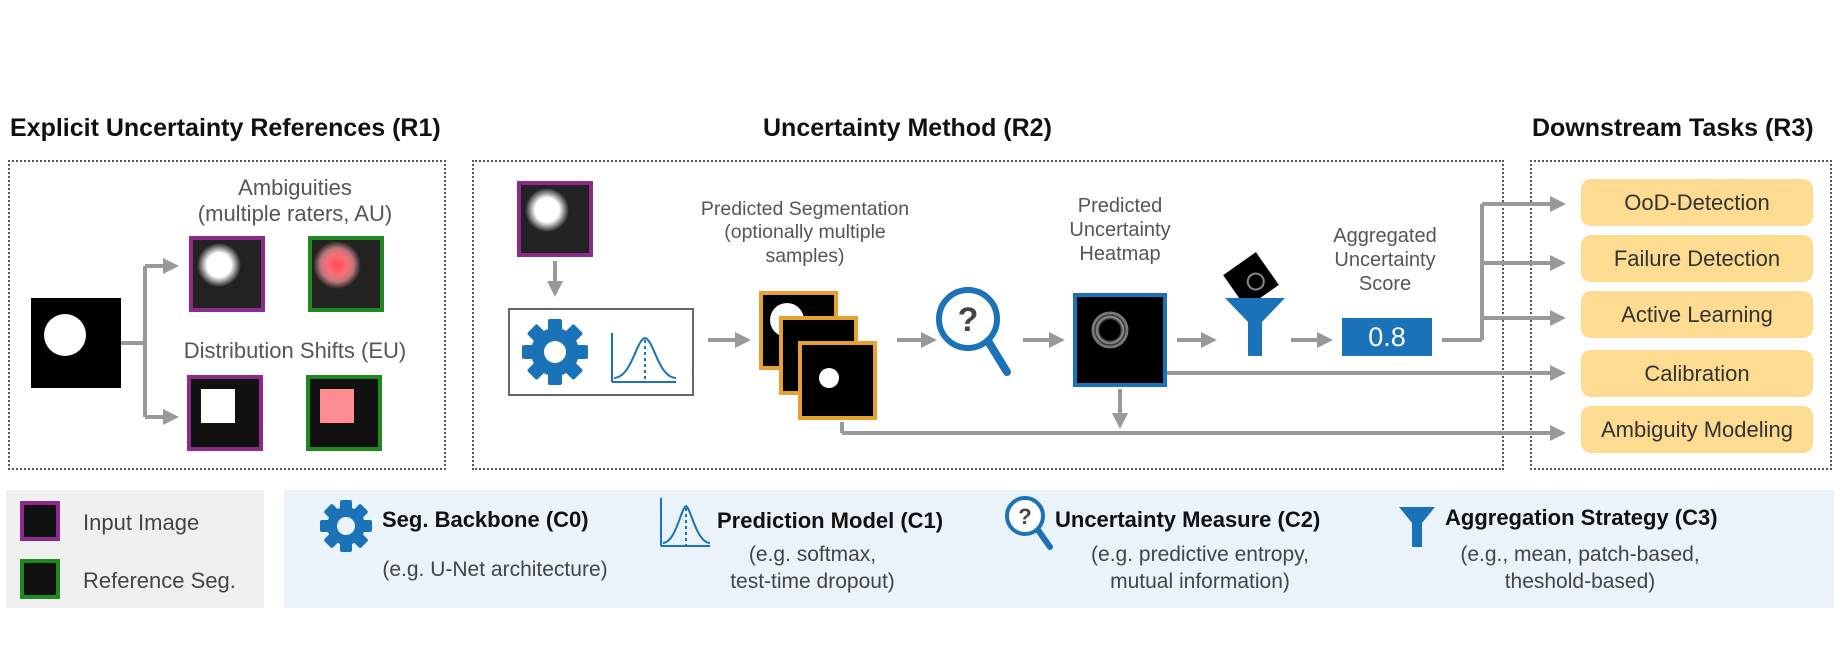 Image resolution: width=1843 pixels, height=664 pixels. I want to click on funnel-icon, so click(1255, 327).